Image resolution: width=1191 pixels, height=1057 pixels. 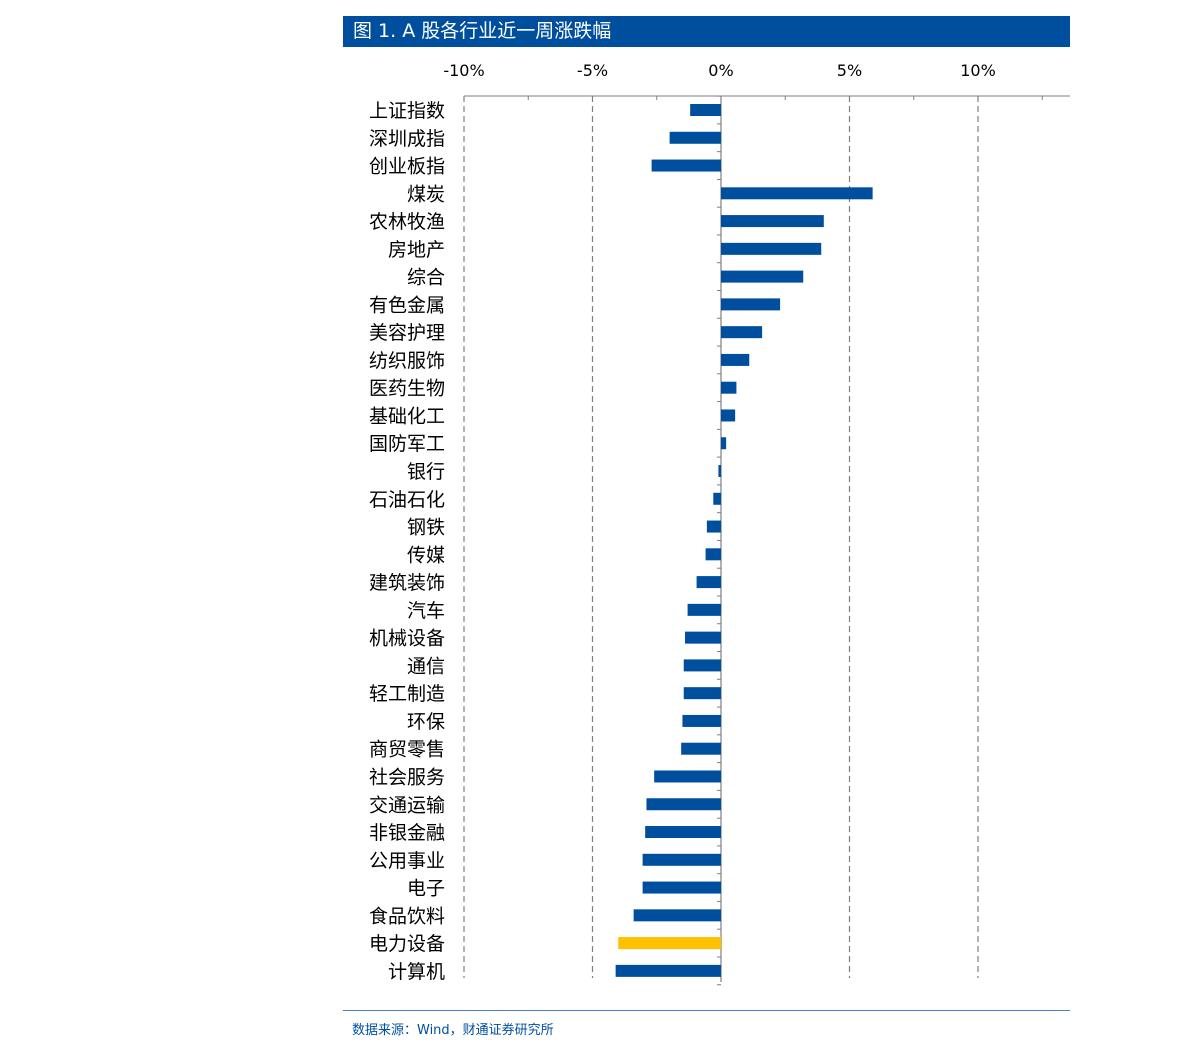 I want to click on category-label: 创业板指, so click(x=407, y=167).